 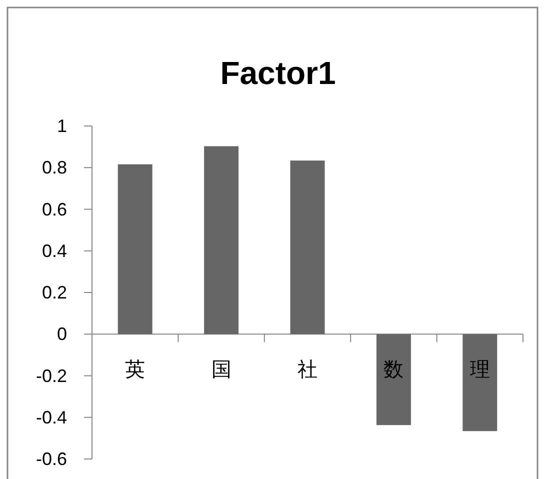 What do you see at coordinates (480, 370) in the screenshot?
I see `x-tick-label: 理` at bounding box center [480, 370].